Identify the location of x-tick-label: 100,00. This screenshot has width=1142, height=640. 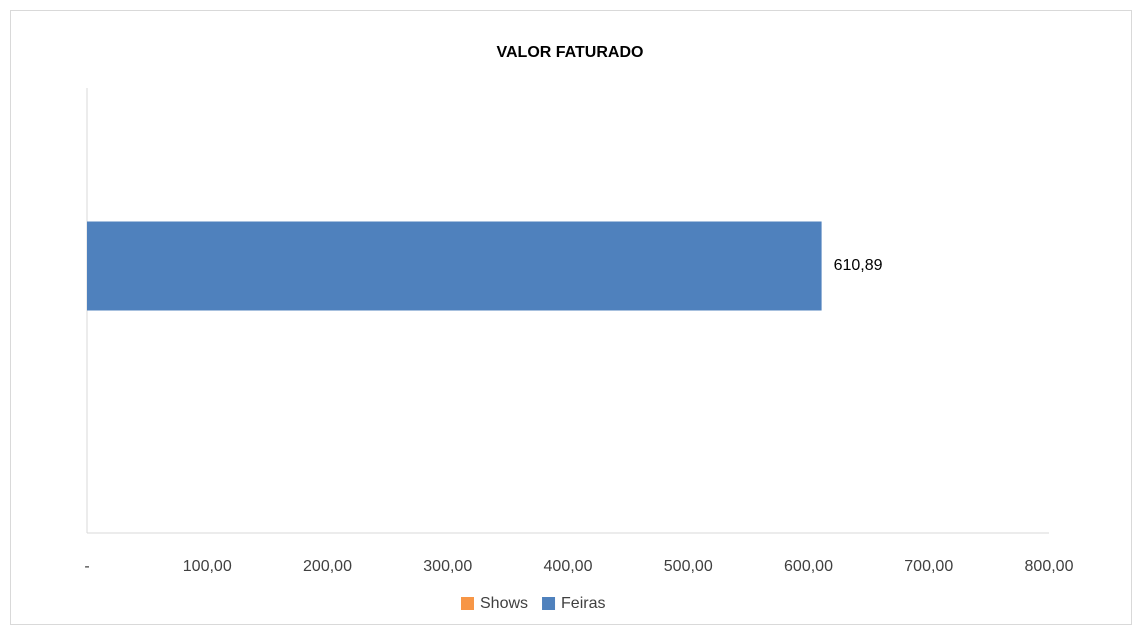
(207, 566).